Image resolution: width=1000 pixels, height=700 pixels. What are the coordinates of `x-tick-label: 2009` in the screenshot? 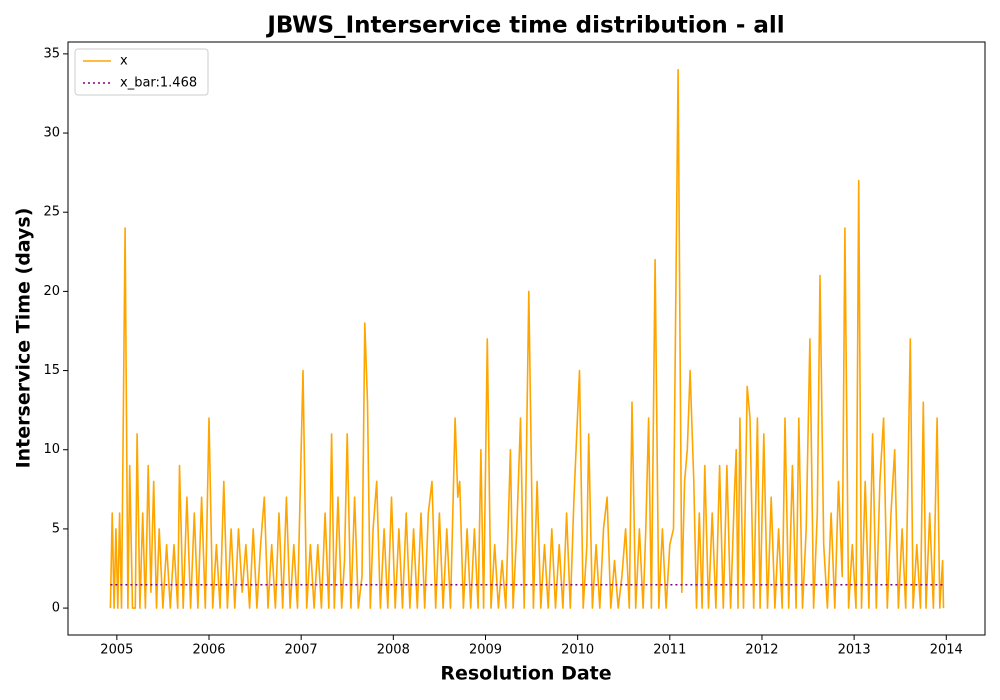 It's located at (485, 650).